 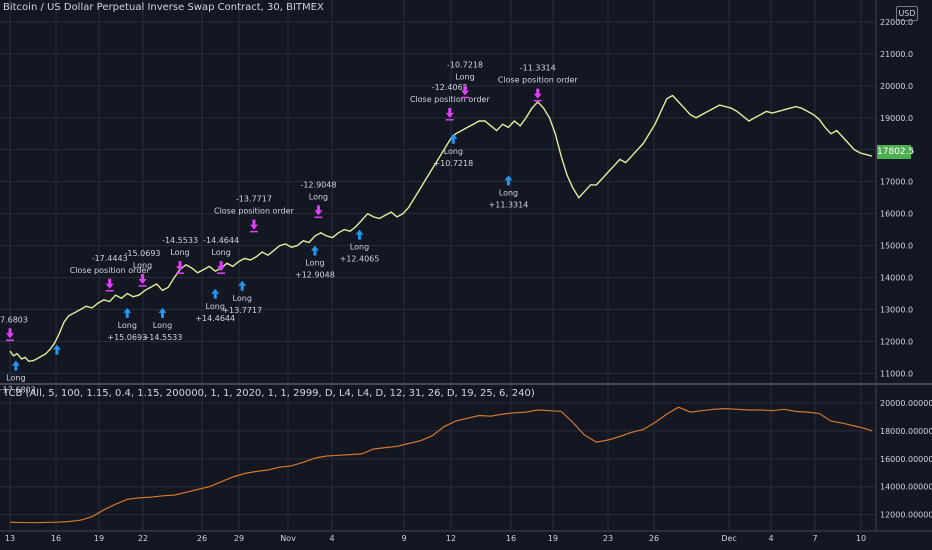 What do you see at coordinates (728, 538) in the screenshot?
I see `x-tick-label: Dec` at bounding box center [728, 538].